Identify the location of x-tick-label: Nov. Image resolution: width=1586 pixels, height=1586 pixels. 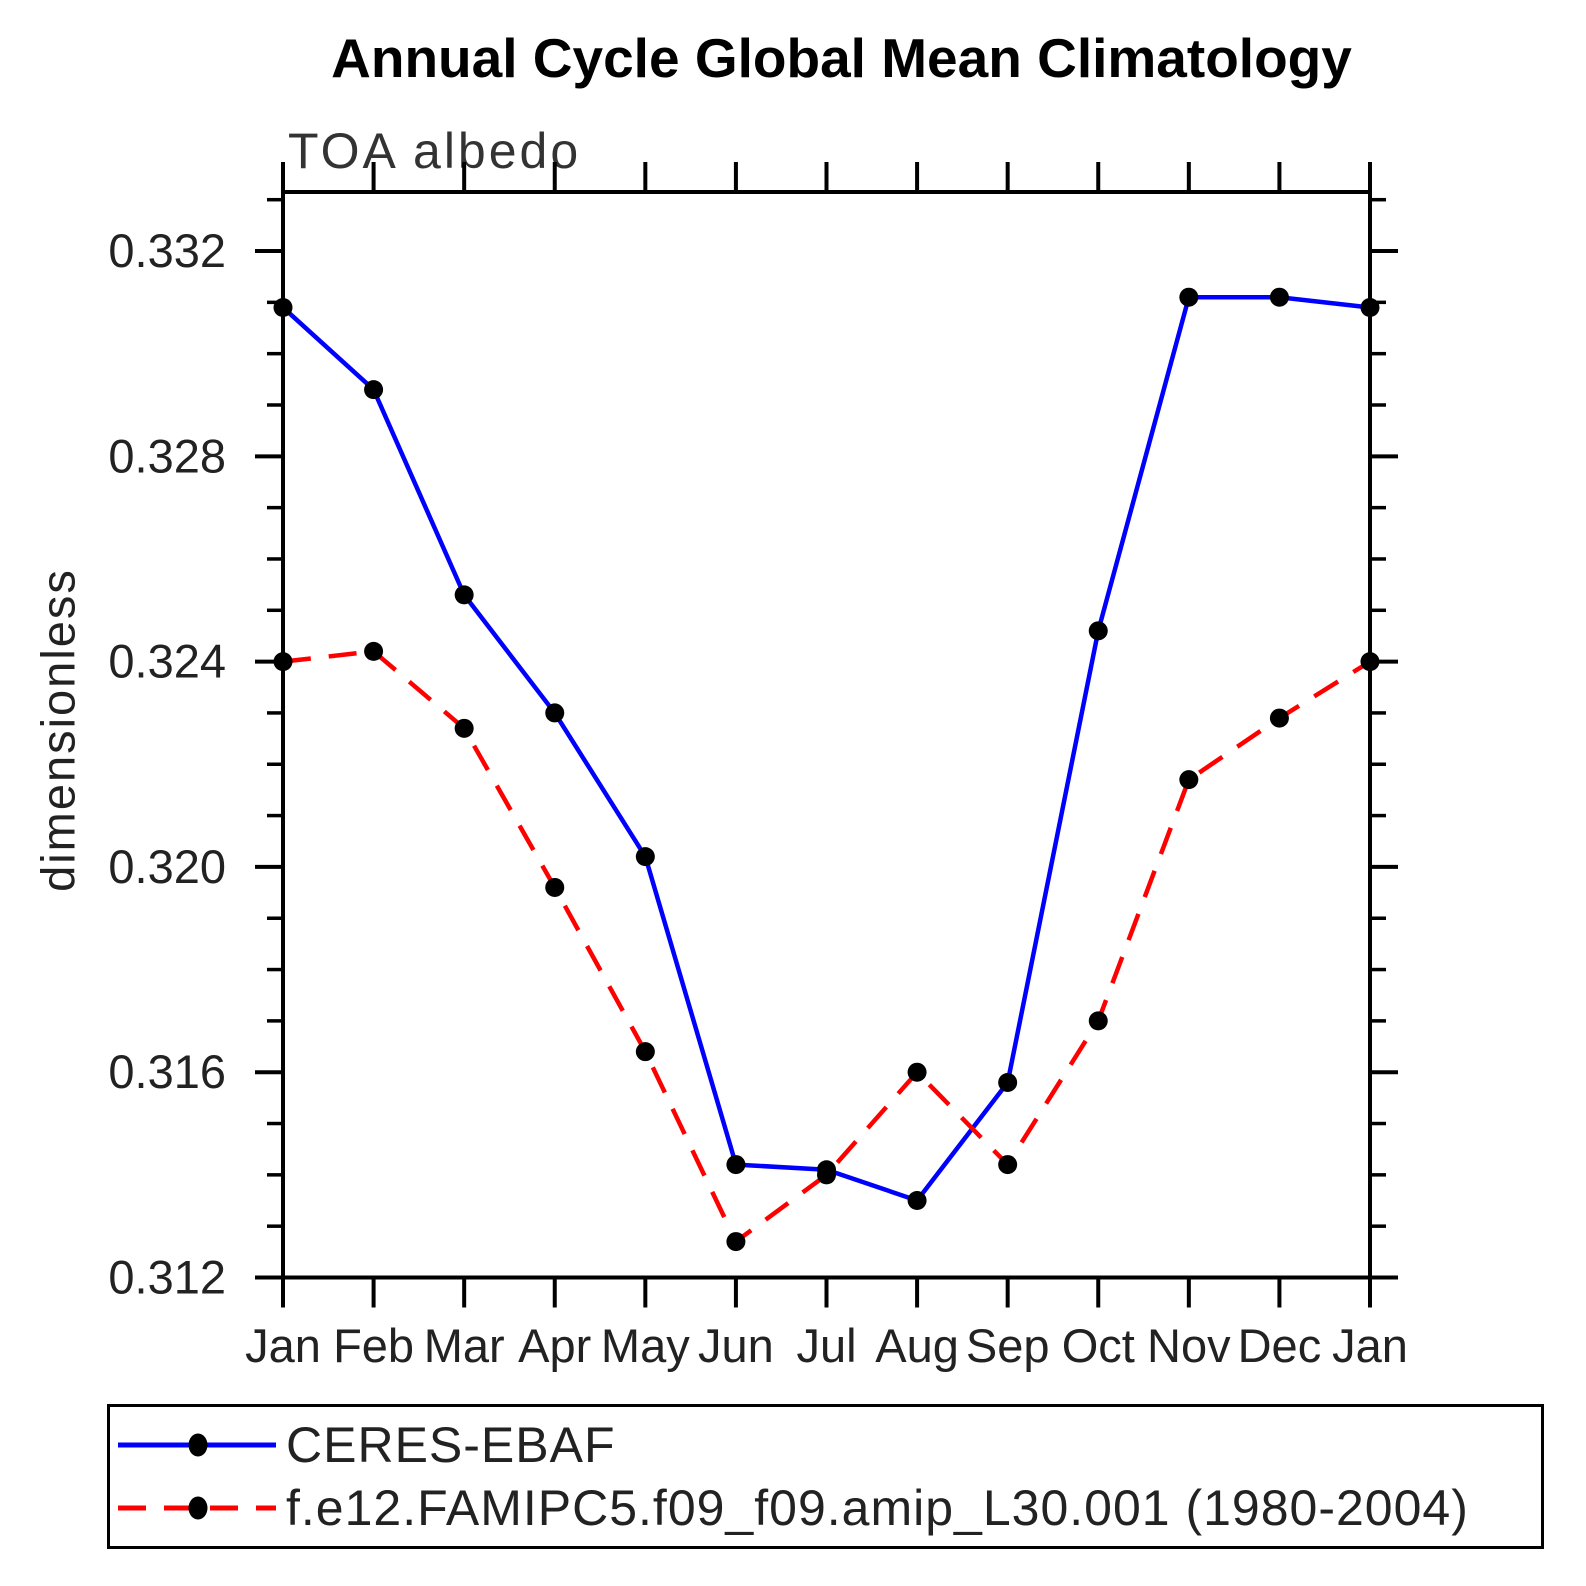
(1189, 1345).